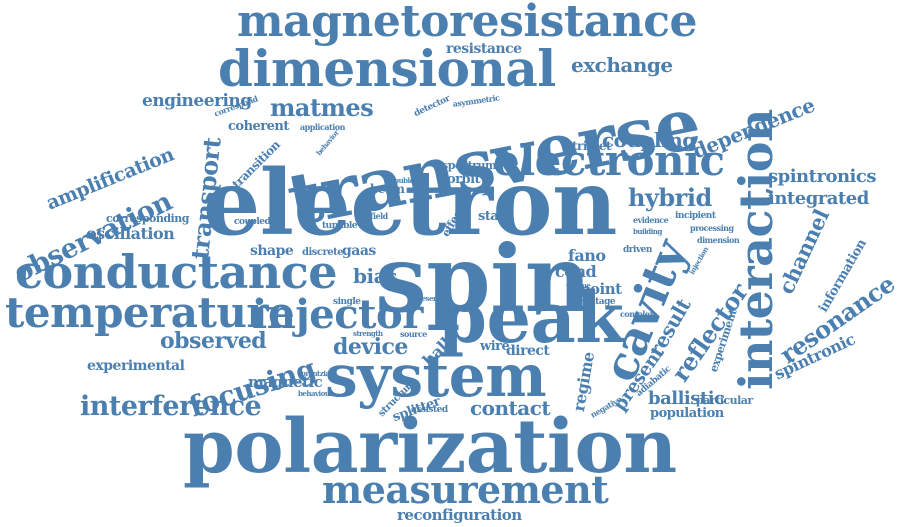 This screenshot has height=527, width=900. What do you see at coordinates (368, 333) in the screenshot?
I see `word-strength: strength` at bounding box center [368, 333].